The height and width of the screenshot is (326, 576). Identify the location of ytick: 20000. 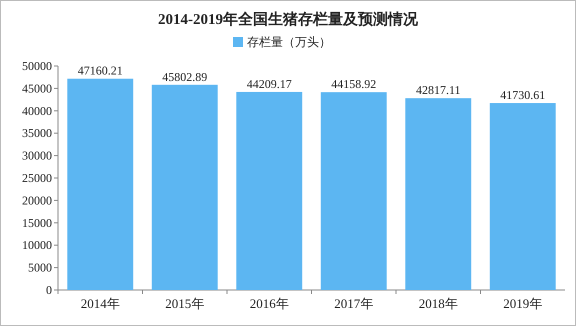
(37, 200).